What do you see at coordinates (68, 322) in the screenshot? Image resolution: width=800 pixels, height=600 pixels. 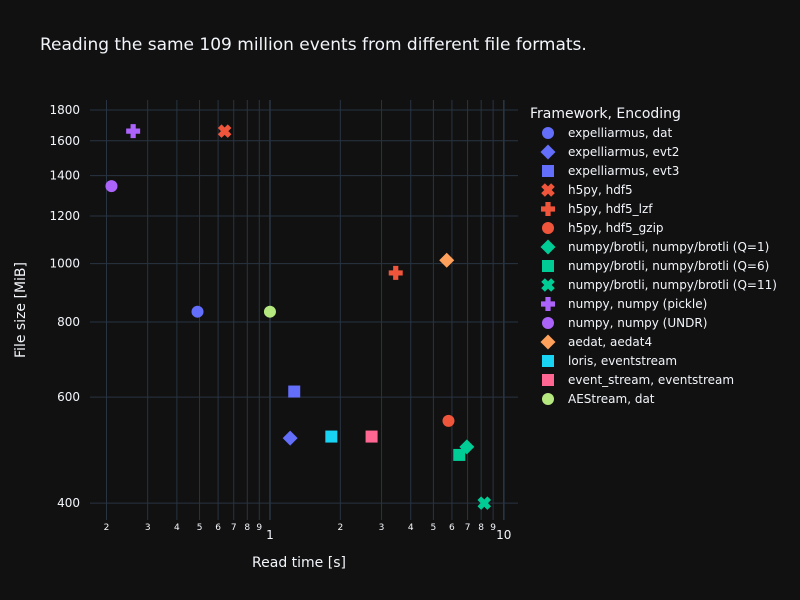 I see `y-tick-label: 800` at bounding box center [68, 322].